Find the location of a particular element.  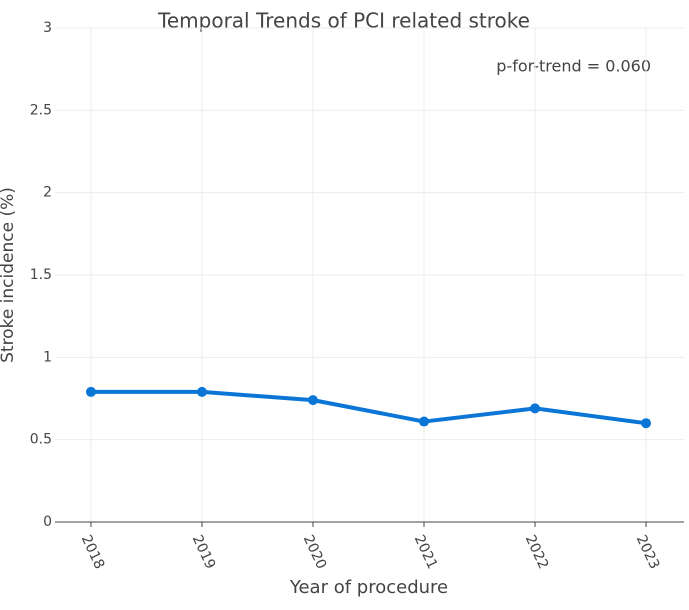

y-tick-label: 1 is located at coordinates (47, 357).